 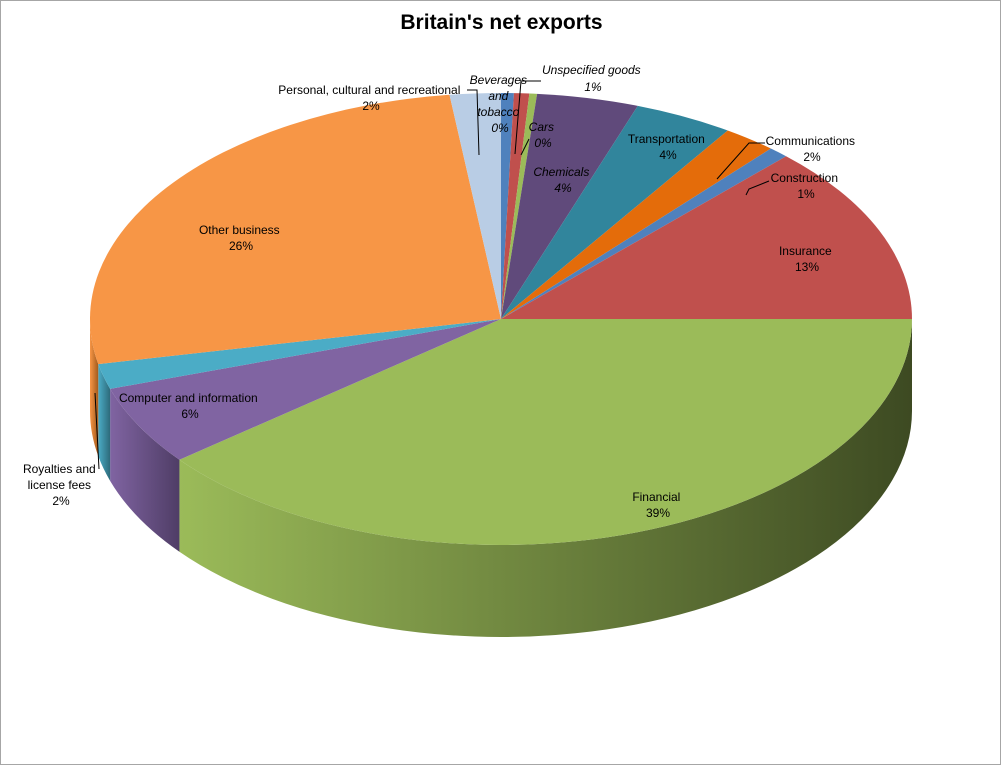 What do you see at coordinates (525, 147) in the screenshot?
I see `leader-cars` at bounding box center [525, 147].